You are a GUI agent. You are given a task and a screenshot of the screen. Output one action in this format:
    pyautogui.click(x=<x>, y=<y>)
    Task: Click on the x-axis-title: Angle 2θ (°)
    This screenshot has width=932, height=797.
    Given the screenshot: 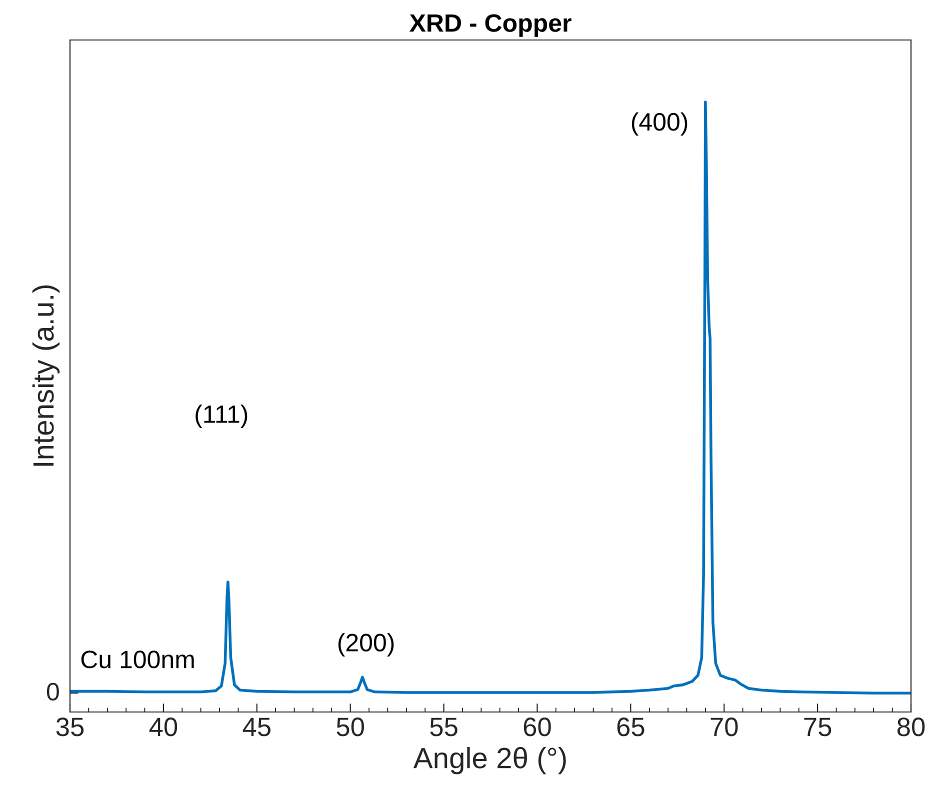 What is the action you would take?
    pyautogui.click(x=489, y=760)
    